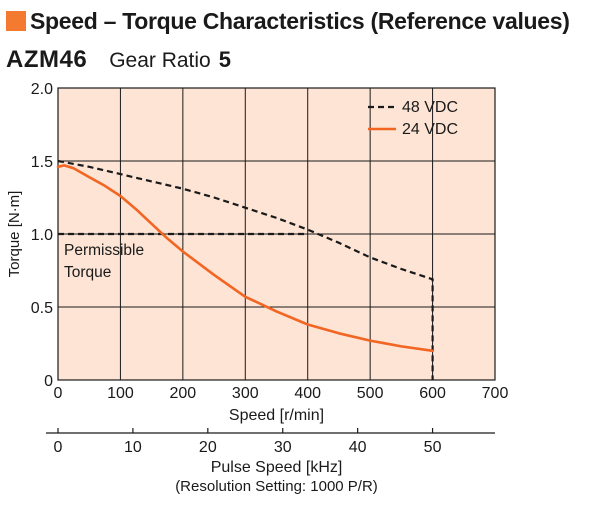 This screenshot has width=616, height=505. What do you see at coordinates (495, 393) in the screenshot?
I see `x-tick-label: 700` at bounding box center [495, 393].